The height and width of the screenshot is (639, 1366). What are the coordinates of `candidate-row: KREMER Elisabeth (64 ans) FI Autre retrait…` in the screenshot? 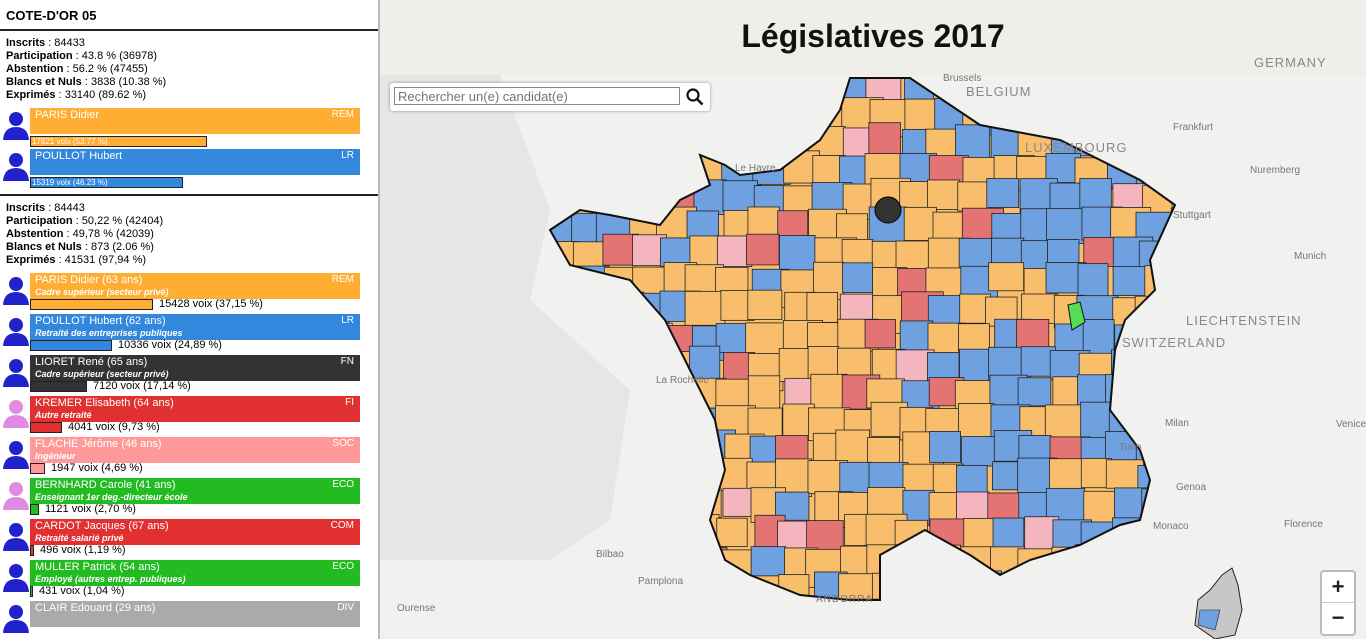 It's located at (189, 416).